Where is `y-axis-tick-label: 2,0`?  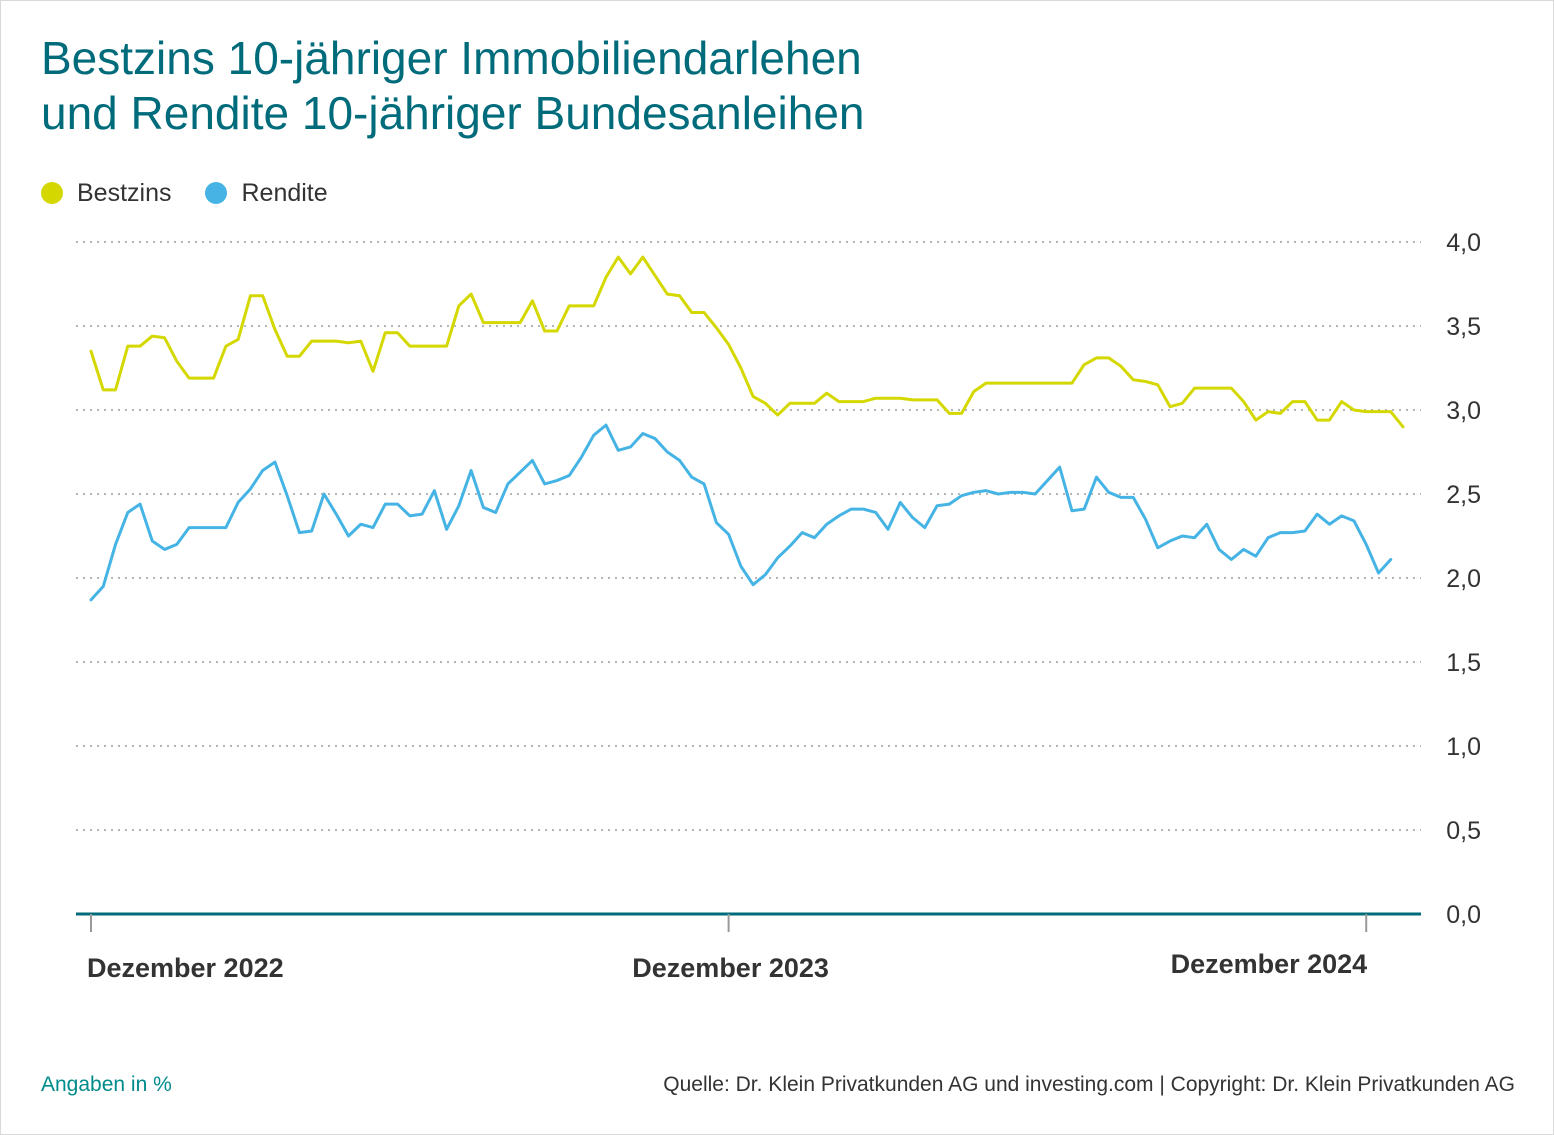
y-axis-tick-label: 2,0 is located at coordinates (1463, 579).